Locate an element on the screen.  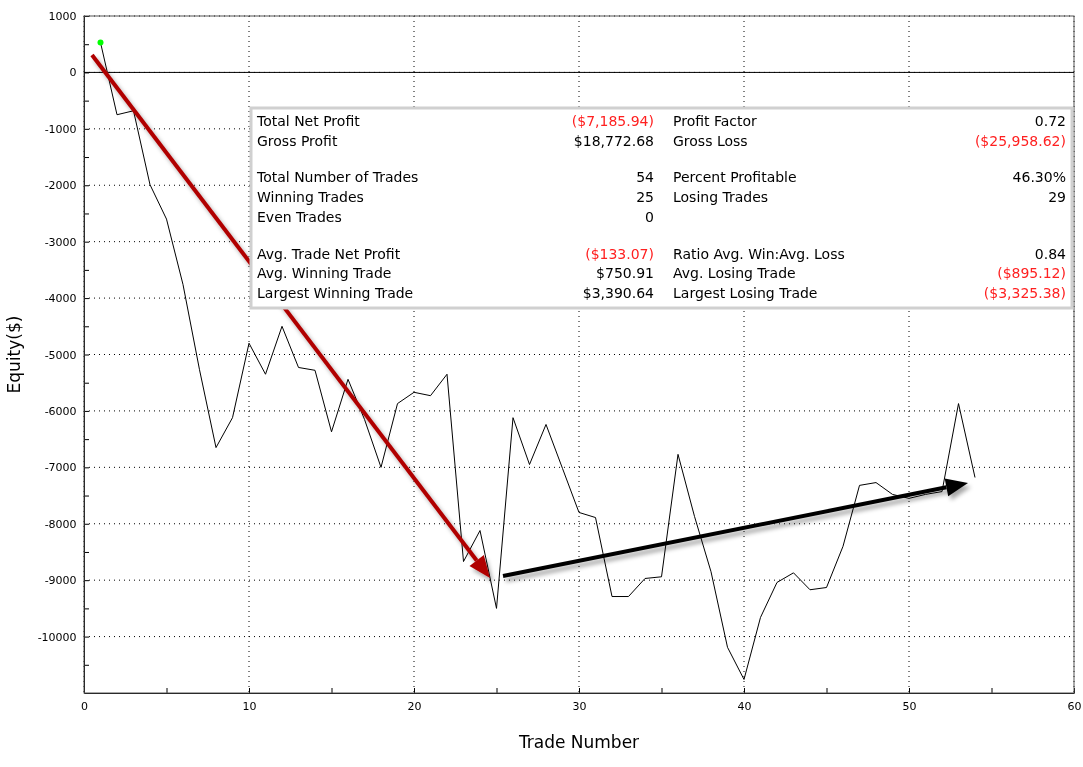
annotation: 0.84 is located at coordinates (1050, 253).